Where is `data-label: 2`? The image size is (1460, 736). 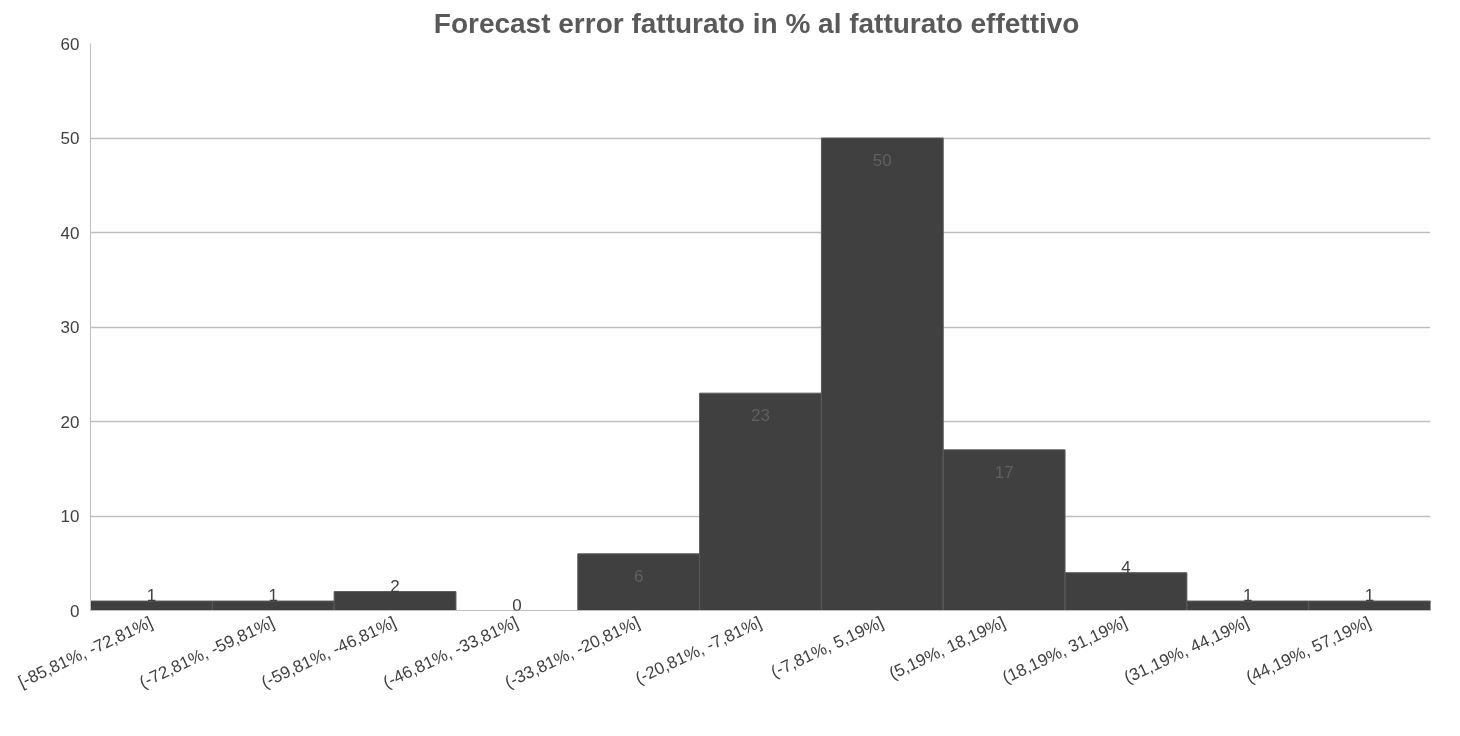
data-label: 2 is located at coordinates (395, 586).